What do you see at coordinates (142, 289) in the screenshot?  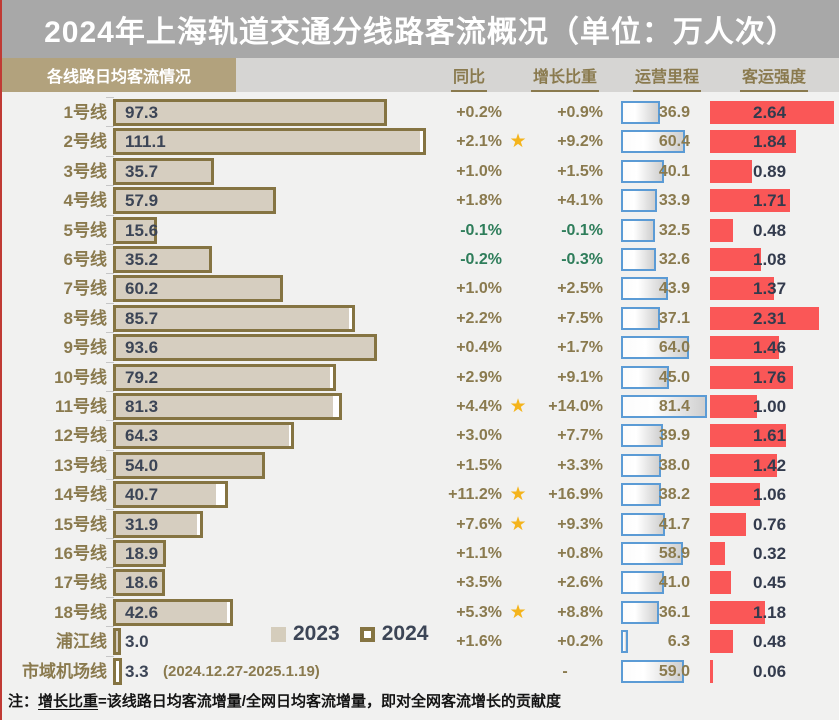 I see `avg-flow-value: 60.2` at bounding box center [142, 289].